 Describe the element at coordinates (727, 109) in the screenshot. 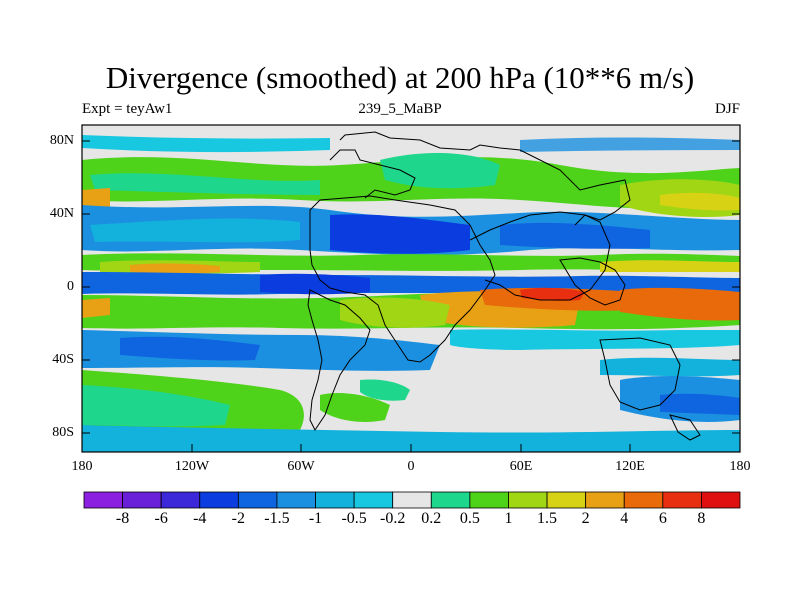

I see `season-label: DJF` at that location.